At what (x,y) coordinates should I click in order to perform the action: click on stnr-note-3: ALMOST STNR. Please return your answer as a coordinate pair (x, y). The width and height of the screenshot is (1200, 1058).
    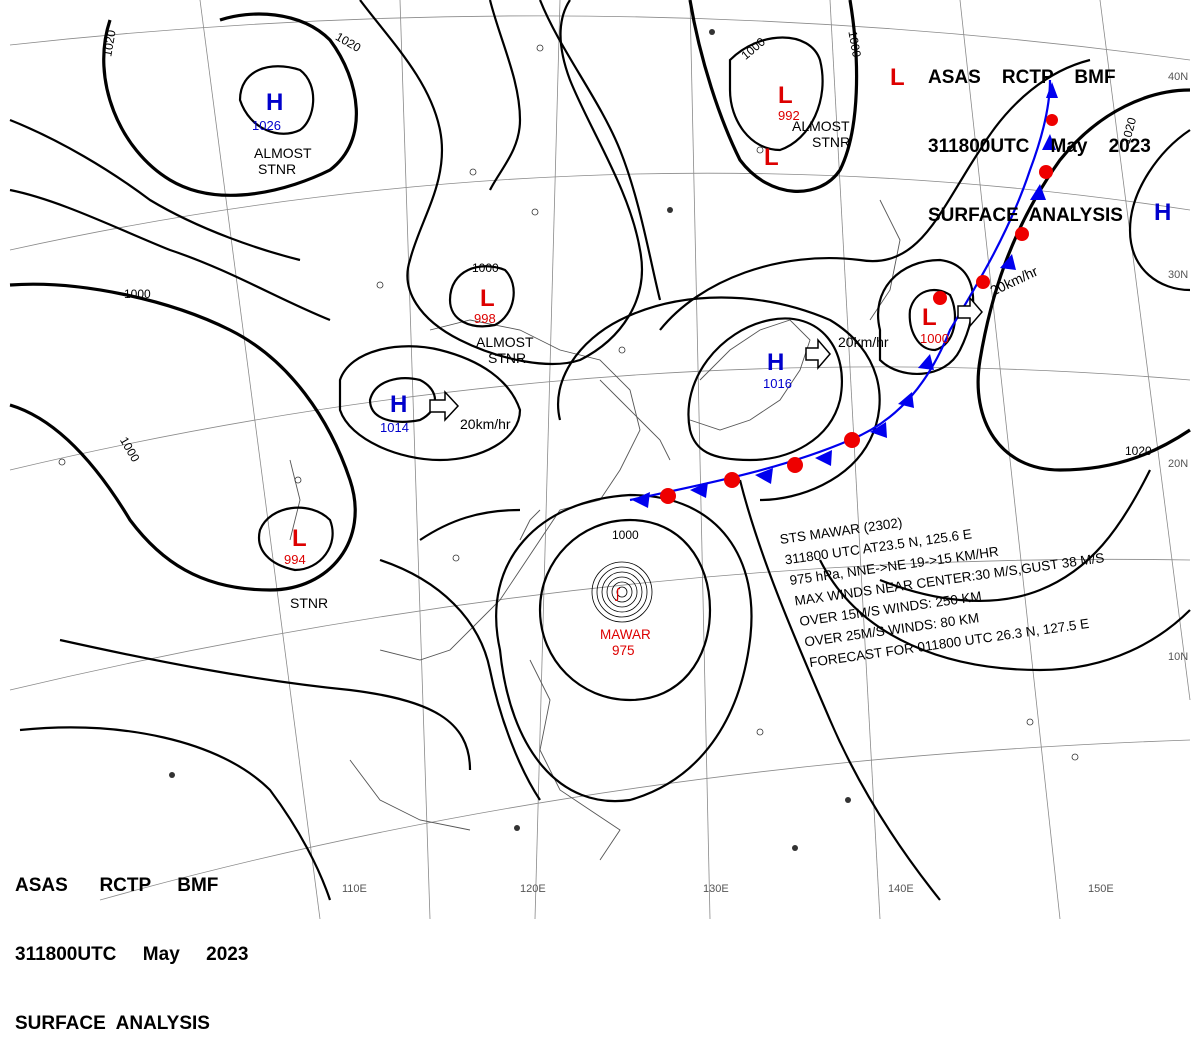
    Looking at the image, I should click on (505, 350).